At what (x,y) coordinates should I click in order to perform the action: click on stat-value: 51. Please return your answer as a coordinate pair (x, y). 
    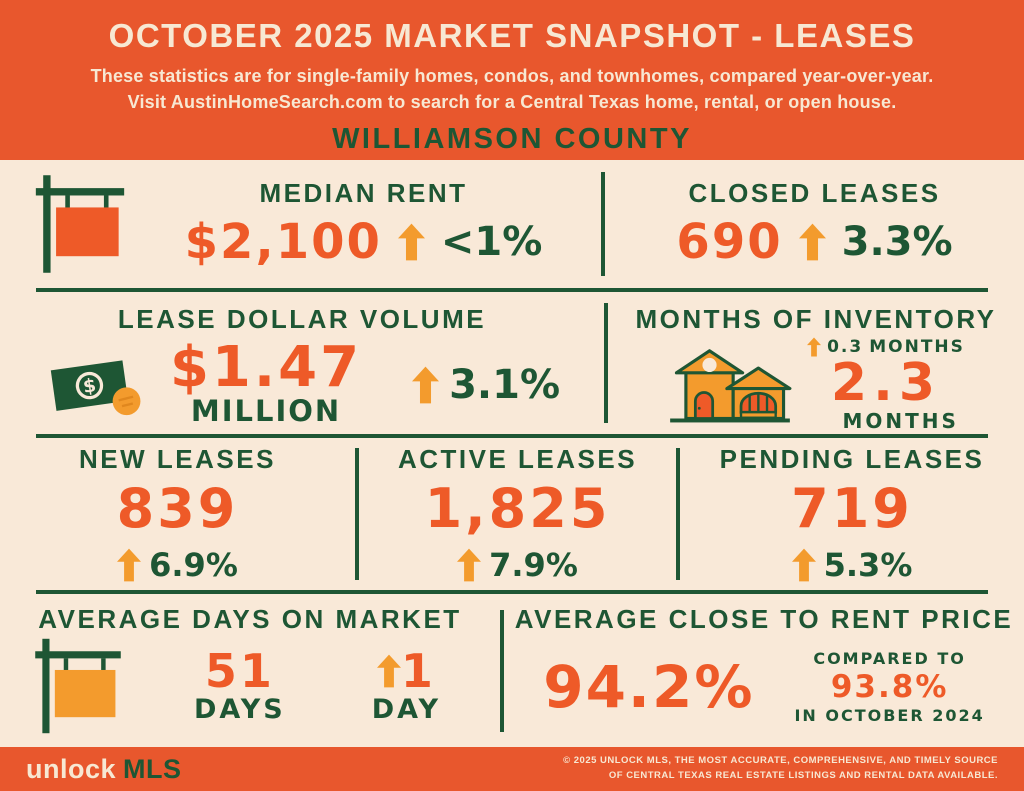
    Looking at the image, I should click on (239, 670).